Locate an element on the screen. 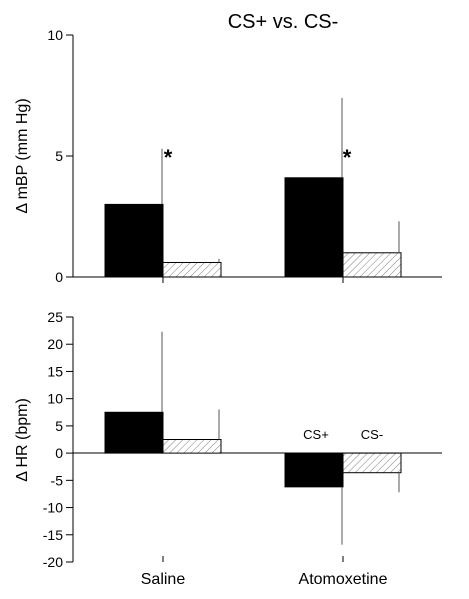 This screenshot has height=599, width=469. chart-title: CS+ vs. CS- is located at coordinates (283, 22).